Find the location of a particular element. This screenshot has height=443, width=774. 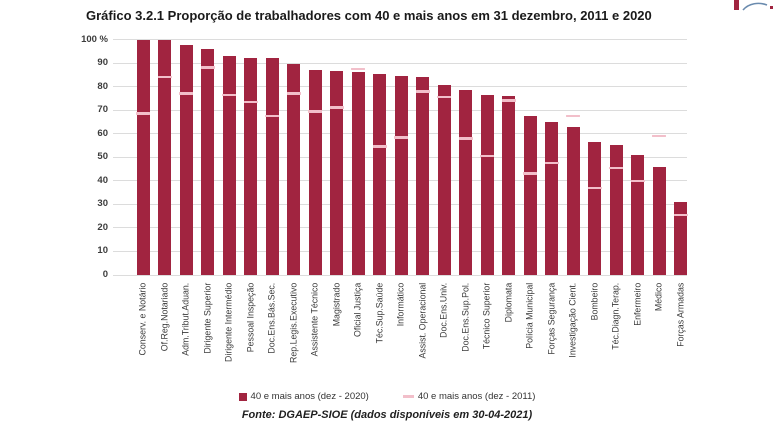

legend-label-2020: 40 e mais anos (dez - 2020) is located at coordinates (309, 396).